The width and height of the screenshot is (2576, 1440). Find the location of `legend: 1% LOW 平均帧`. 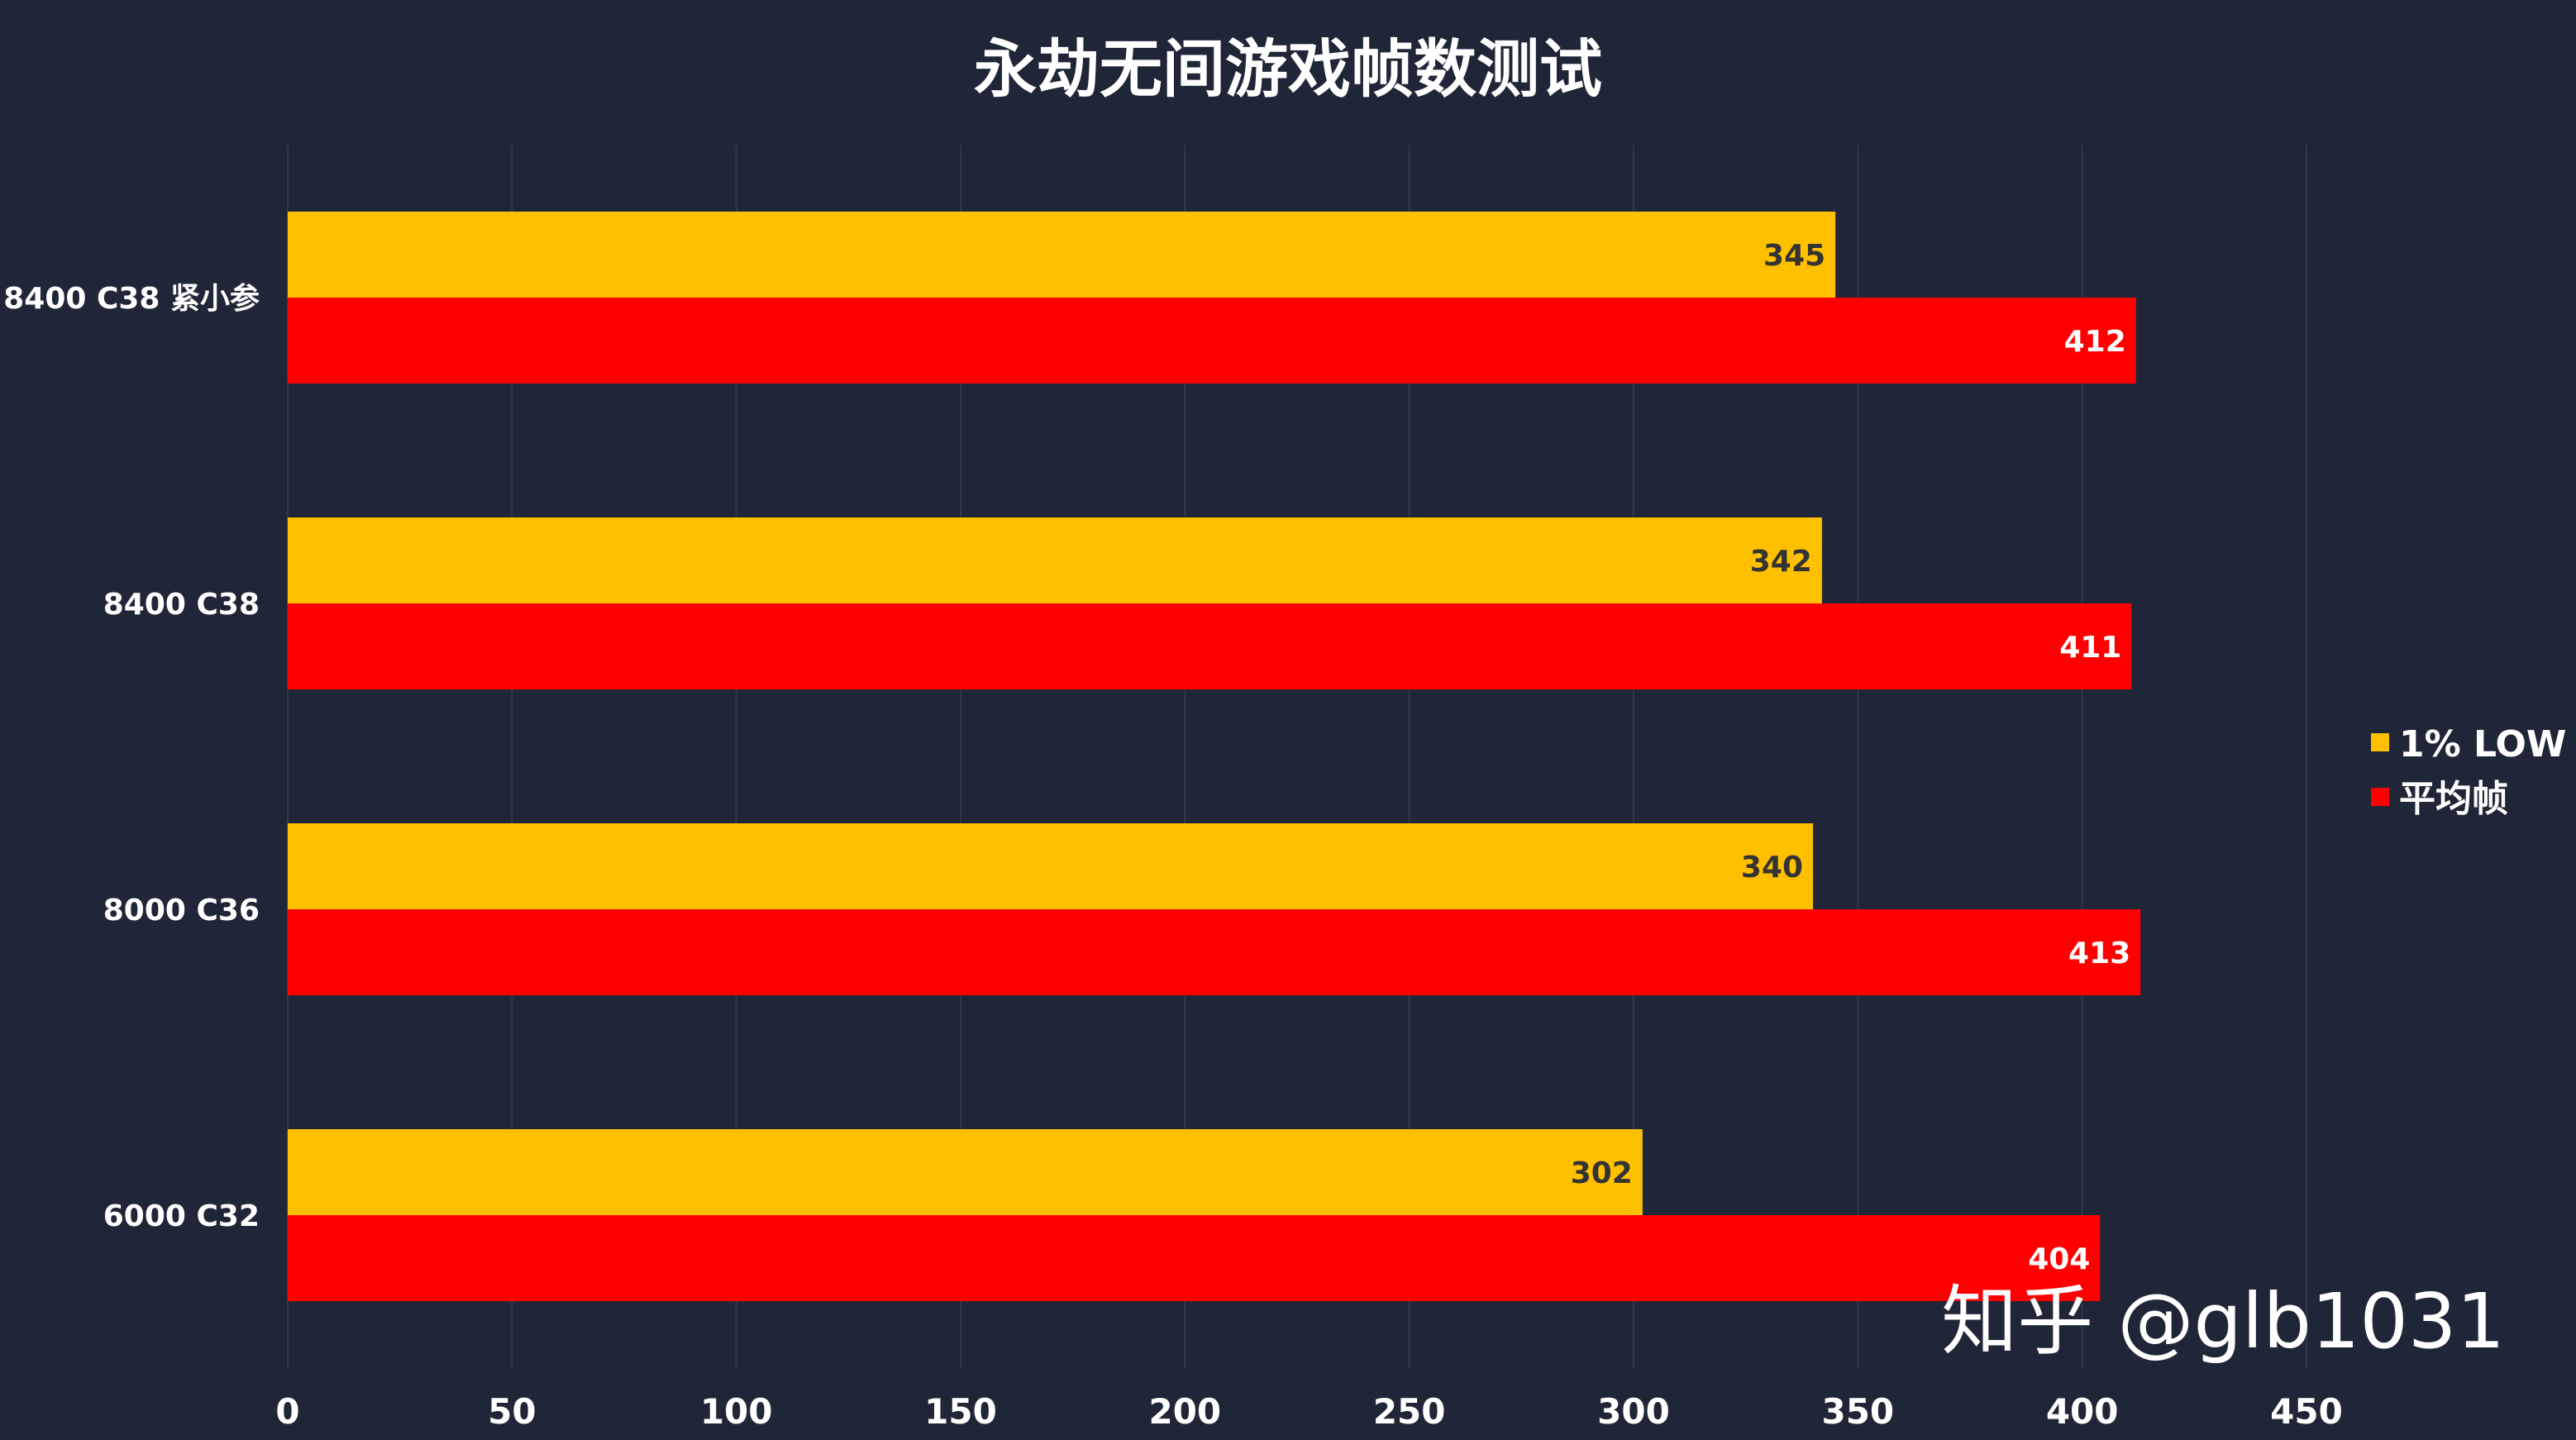

legend: 1% LOW 平均帧 is located at coordinates (2468, 771).